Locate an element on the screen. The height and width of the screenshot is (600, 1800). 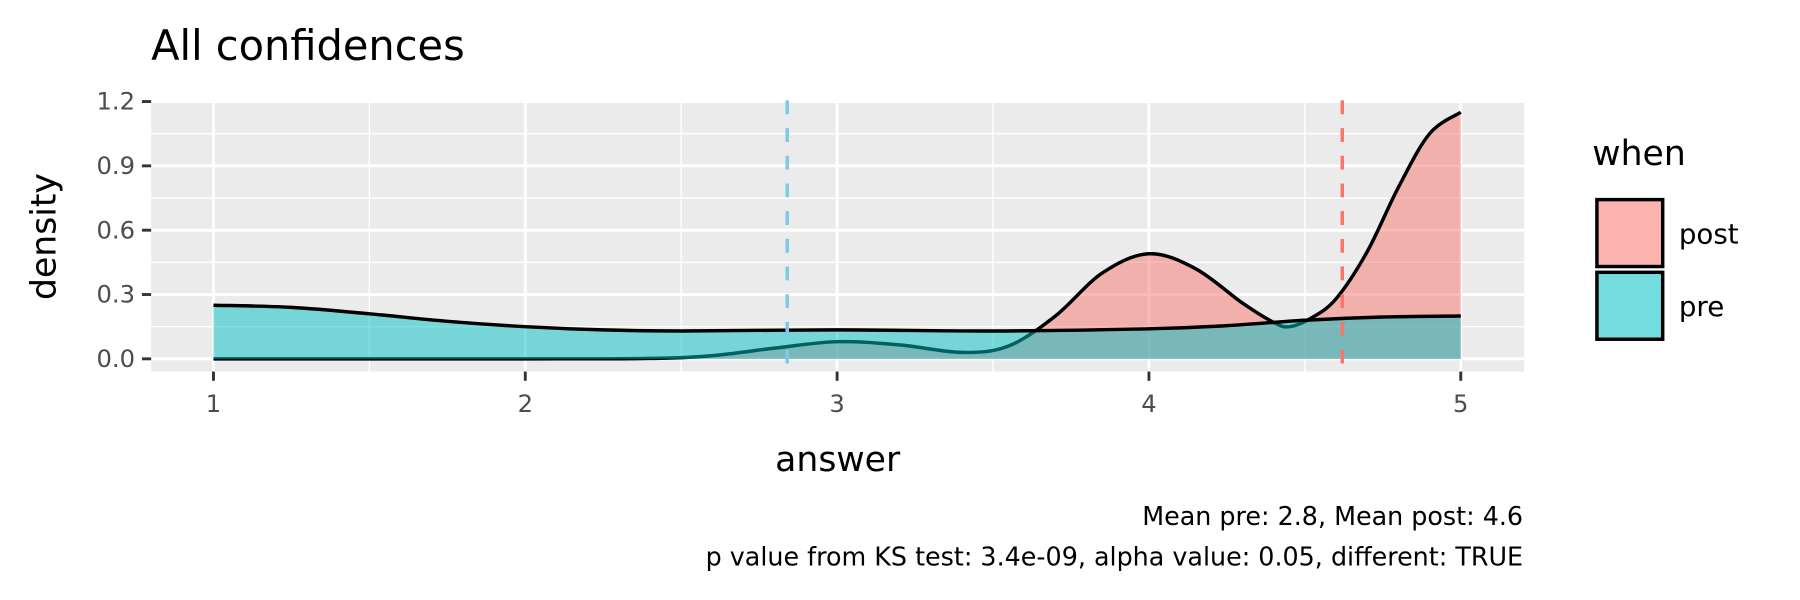
mean-lines is located at coordinates (1065, 236).